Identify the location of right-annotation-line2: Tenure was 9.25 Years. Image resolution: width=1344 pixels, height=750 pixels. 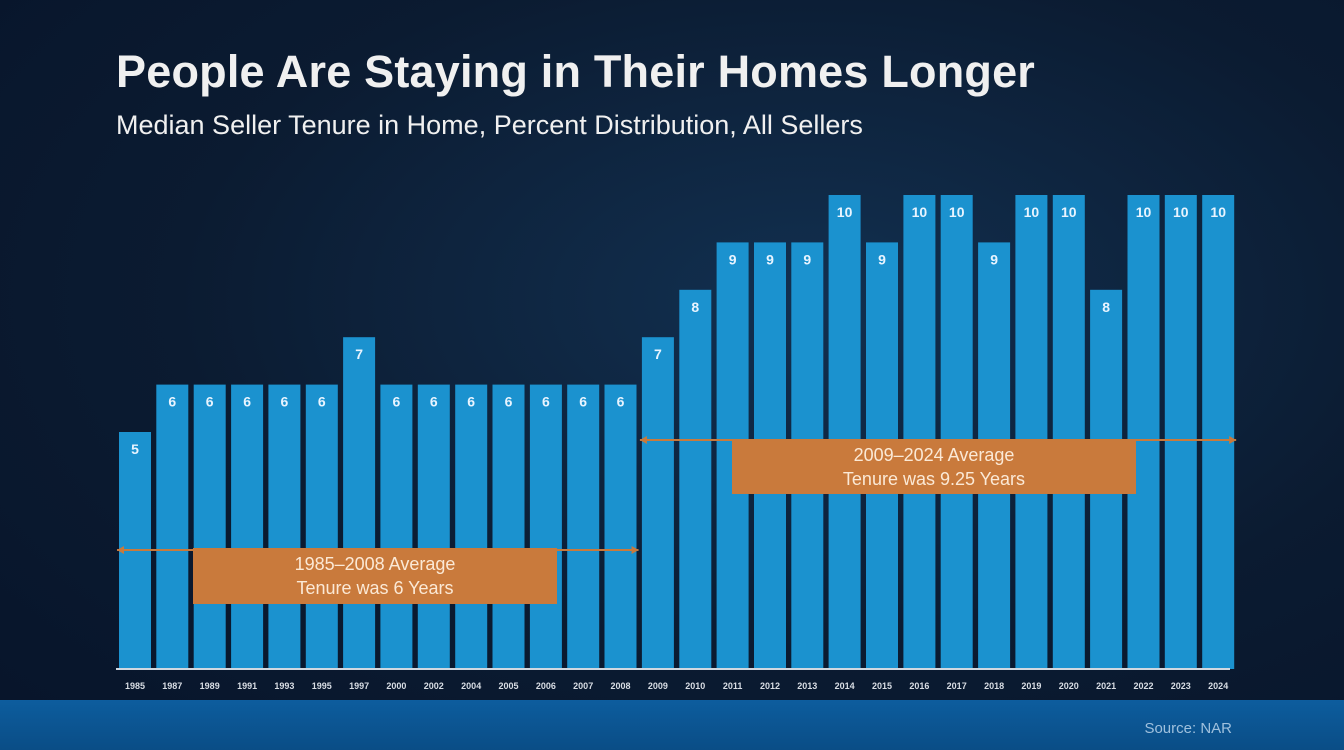
(934, 479).